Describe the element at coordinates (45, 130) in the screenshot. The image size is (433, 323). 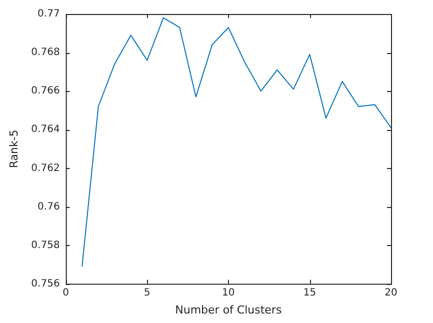
I see `y-tick-label: 0.764` at that location.